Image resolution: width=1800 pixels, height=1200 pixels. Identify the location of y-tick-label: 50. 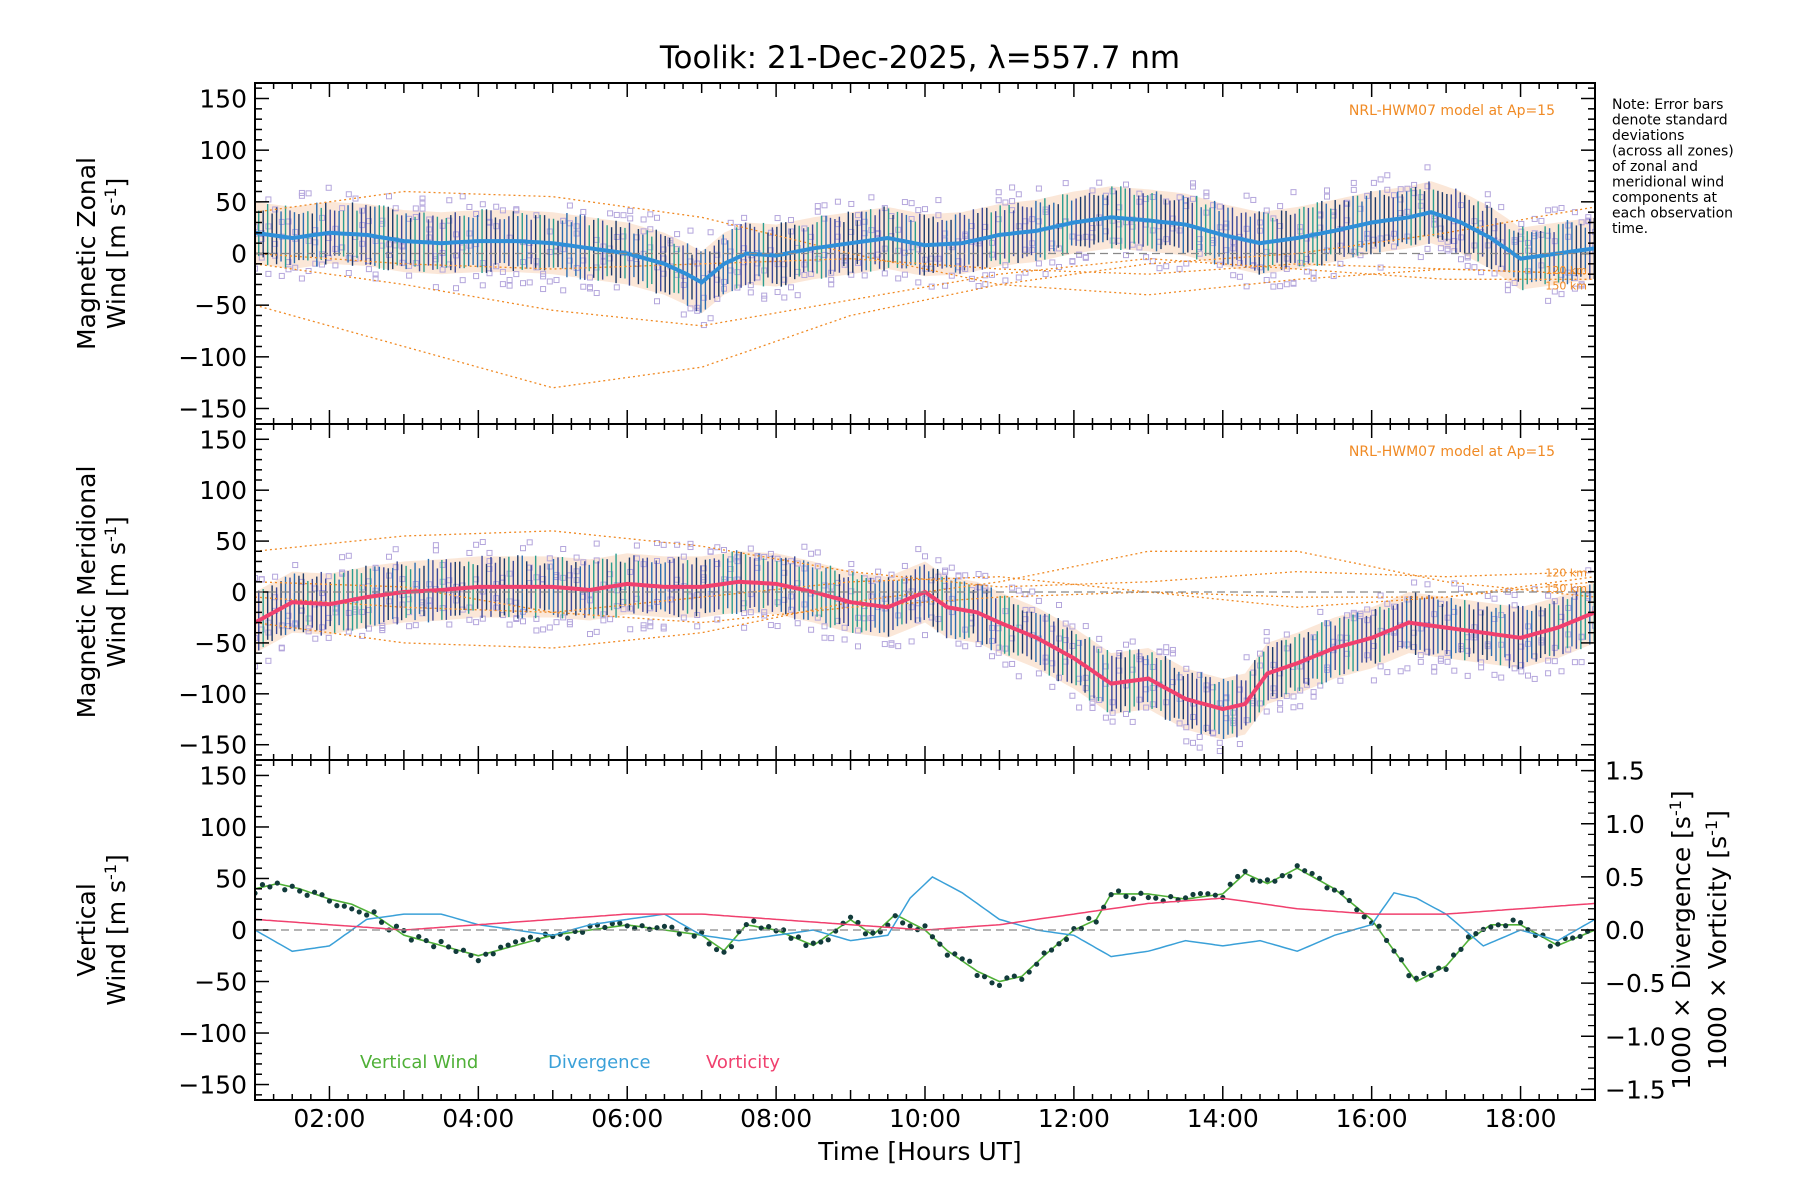
(231, 202).